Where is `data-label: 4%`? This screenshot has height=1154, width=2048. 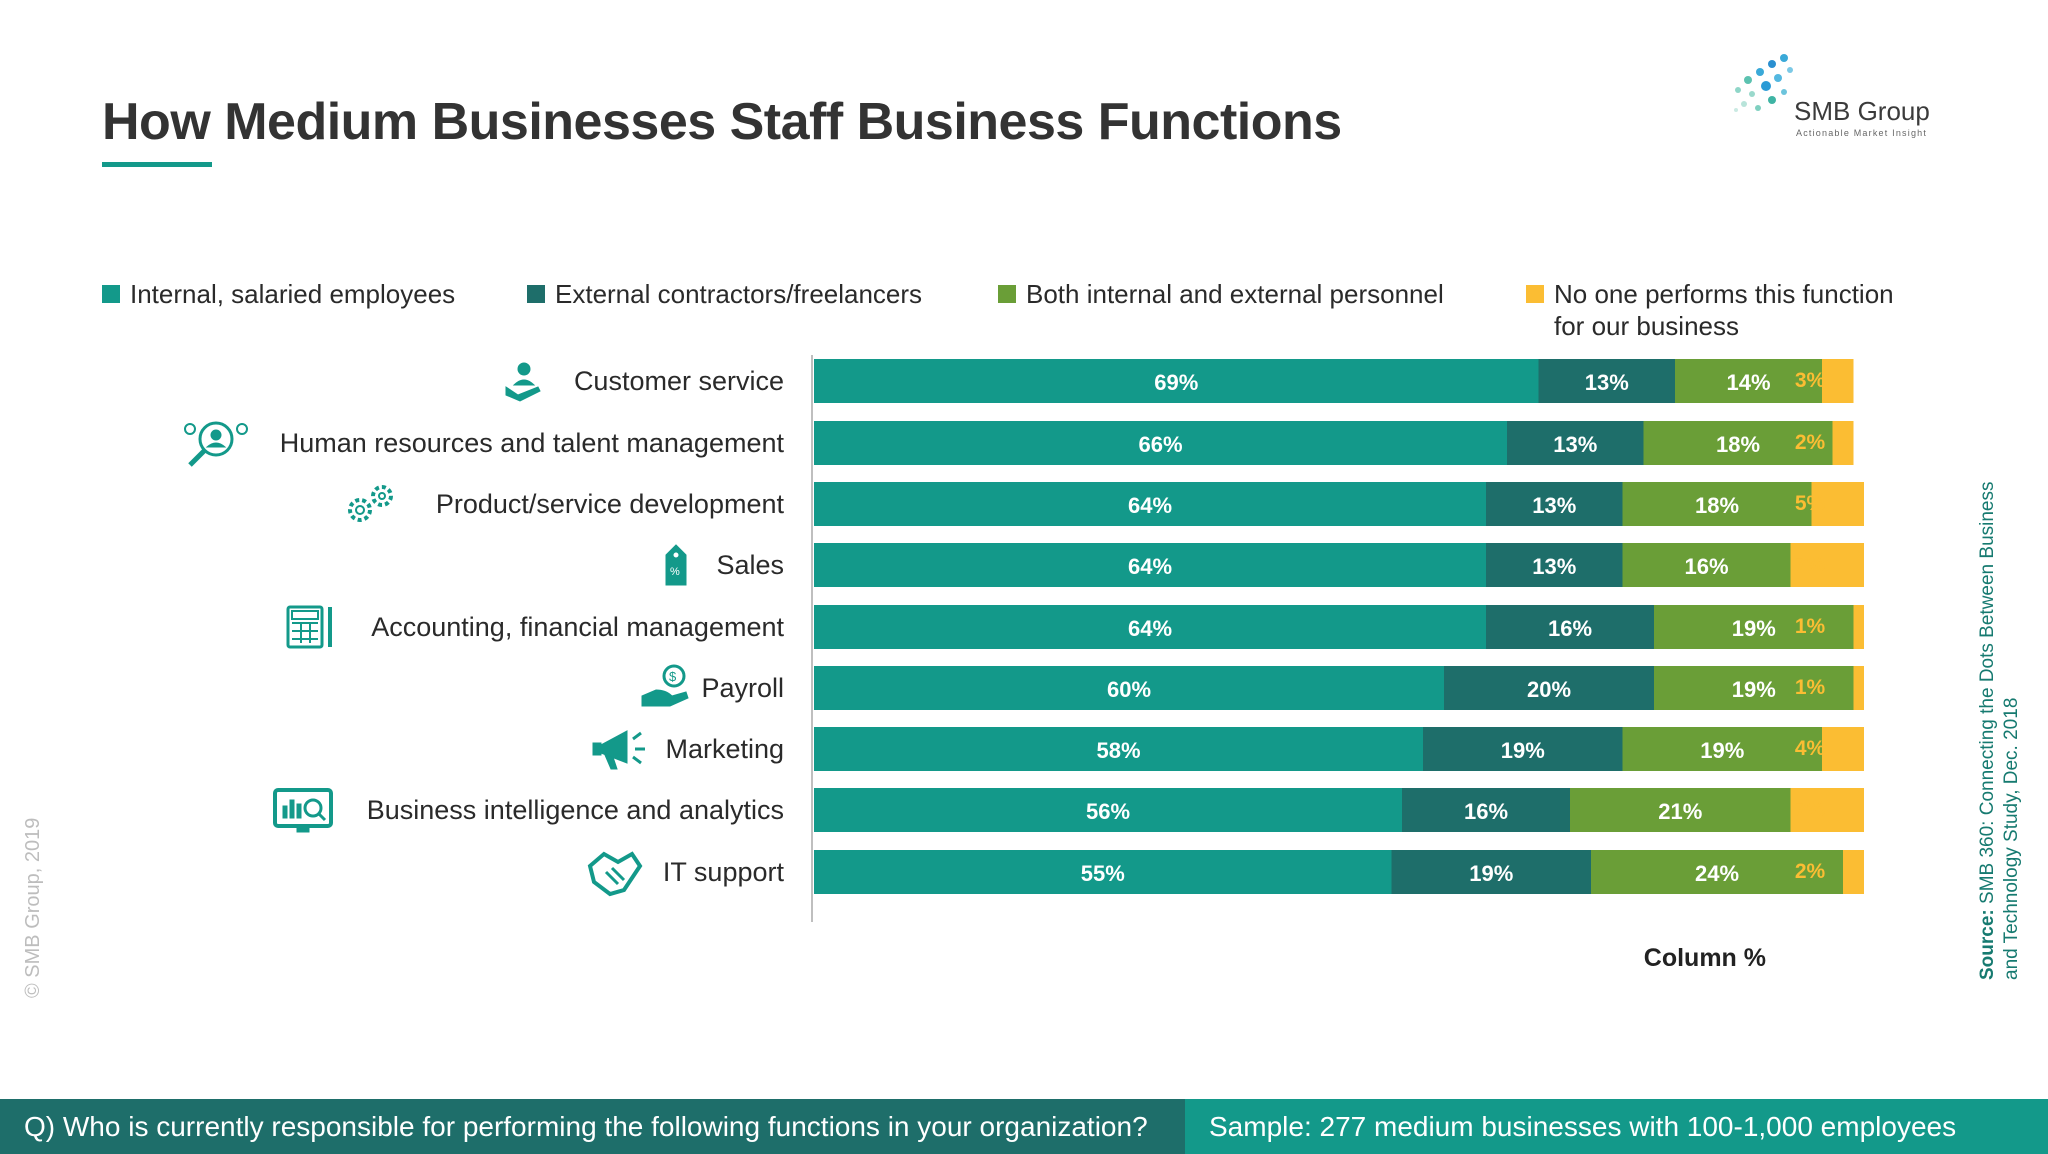
data-label: 4% is located at coordinates (1810, 748).